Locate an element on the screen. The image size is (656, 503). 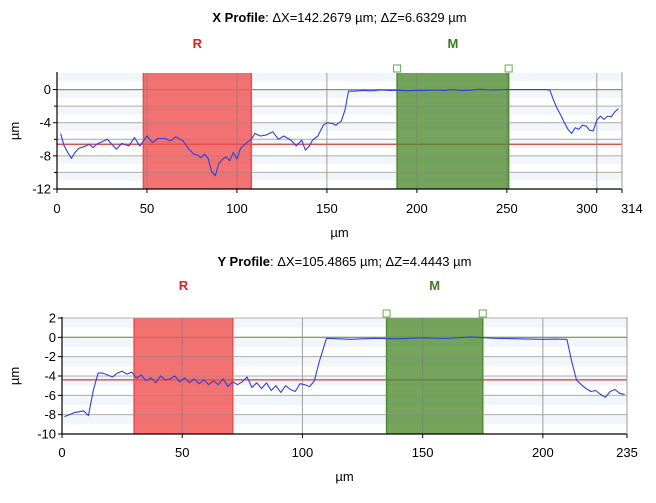
x-profile-x-tick-label: 150 is located at coordinates (327, 208).